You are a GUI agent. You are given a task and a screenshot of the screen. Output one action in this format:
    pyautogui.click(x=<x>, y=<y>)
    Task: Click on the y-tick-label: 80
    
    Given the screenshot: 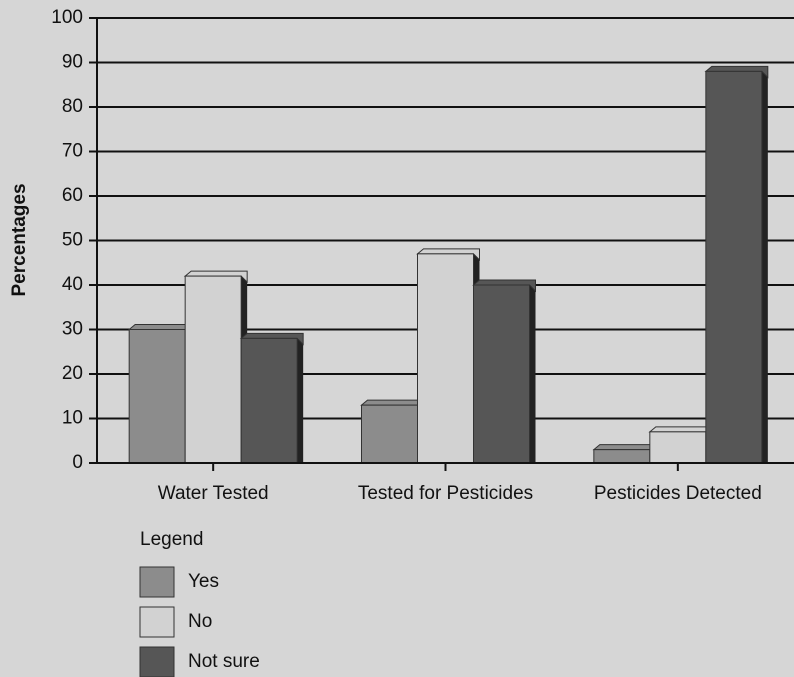 What is the action you would take?
    pyautogui.click(x=72, y=106)
    